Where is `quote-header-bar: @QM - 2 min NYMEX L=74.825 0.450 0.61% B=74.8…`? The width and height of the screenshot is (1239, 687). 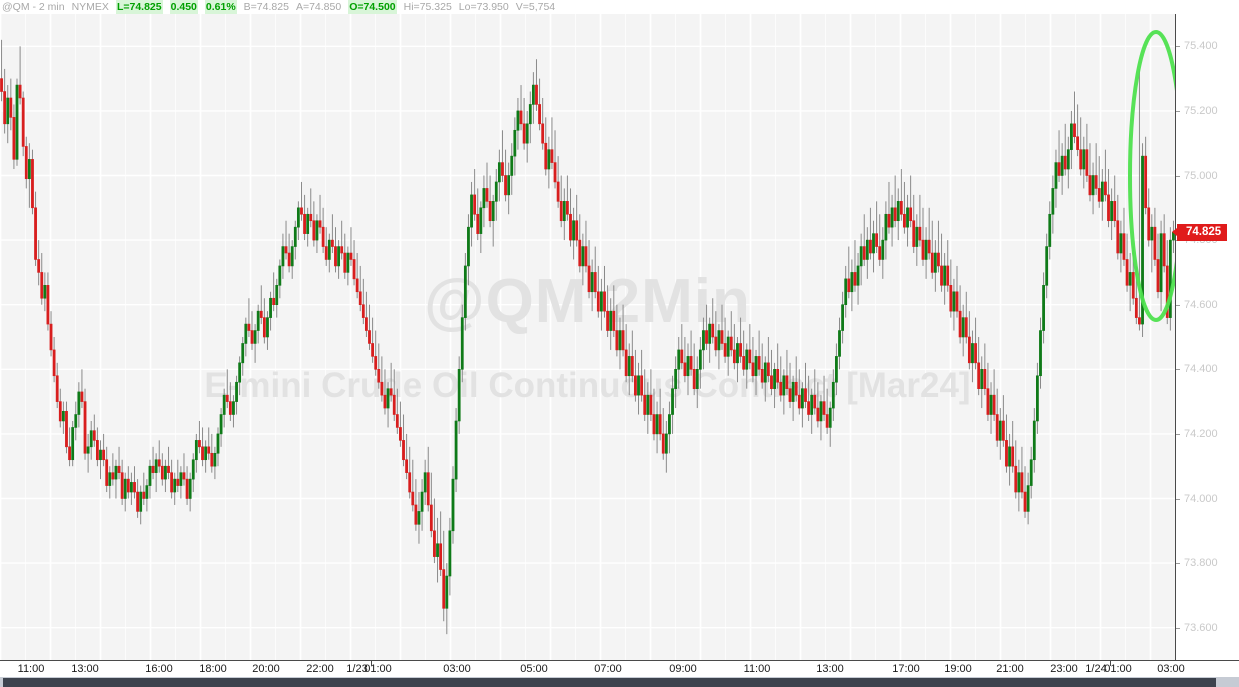
quote-header-bar: @QM - 2 min NYMEX L=74.825 0.450 0.61% B=74.8… is located at coordinates (619, 7).